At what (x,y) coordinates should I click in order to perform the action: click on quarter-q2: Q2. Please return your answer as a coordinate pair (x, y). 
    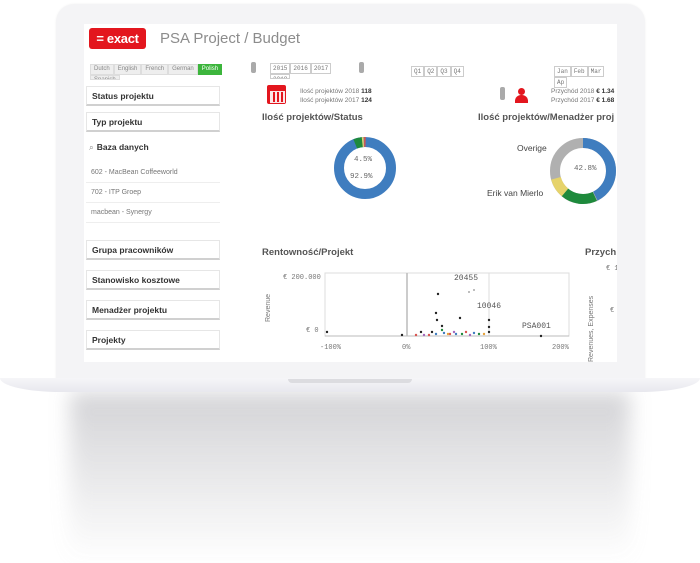
    Looking at the image, I should click on (431, 71).